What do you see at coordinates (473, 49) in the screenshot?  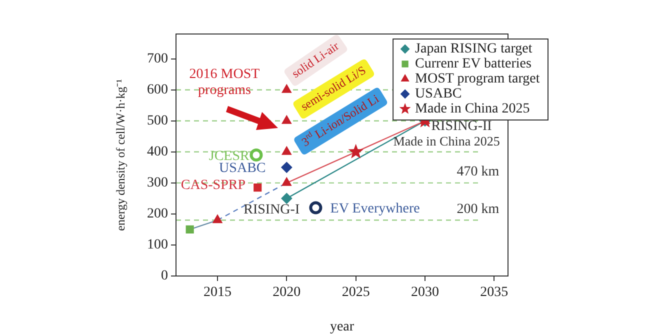 I see `legend-label: Japan RISING target` at bounding box center [473, 49].